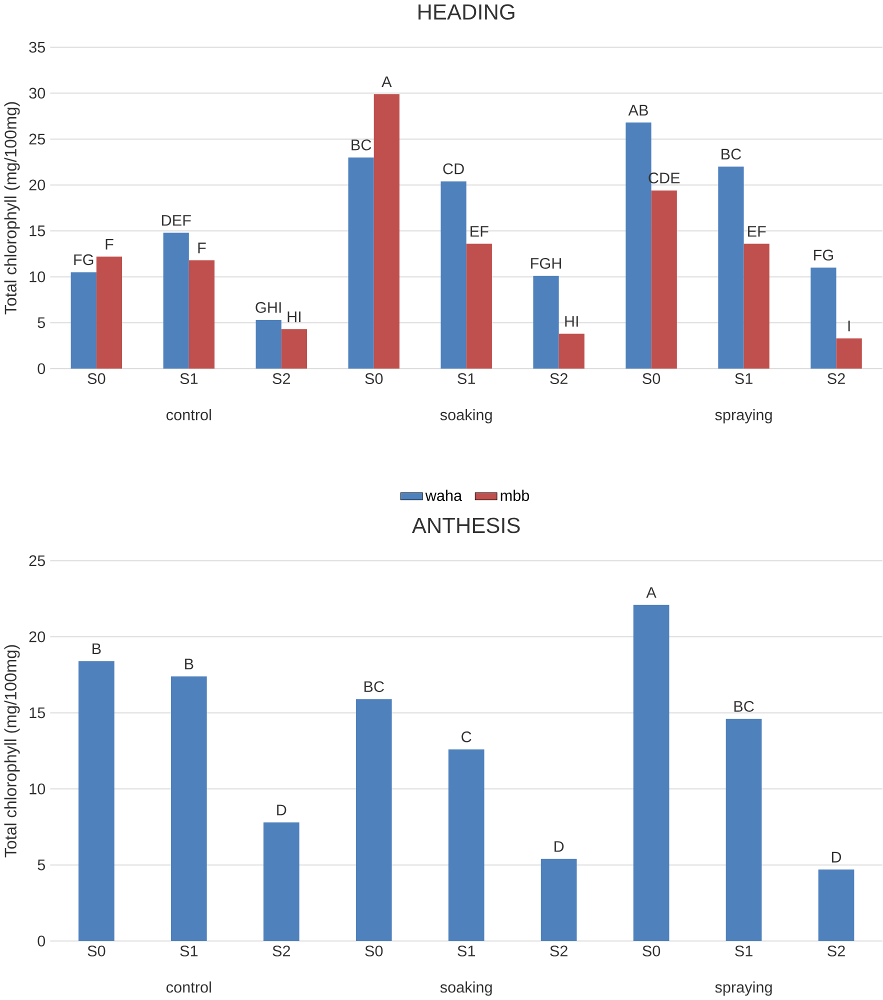 The width and height of the screenshot is (883, 1000). I want to click on data-label: I, so click(849, 326).